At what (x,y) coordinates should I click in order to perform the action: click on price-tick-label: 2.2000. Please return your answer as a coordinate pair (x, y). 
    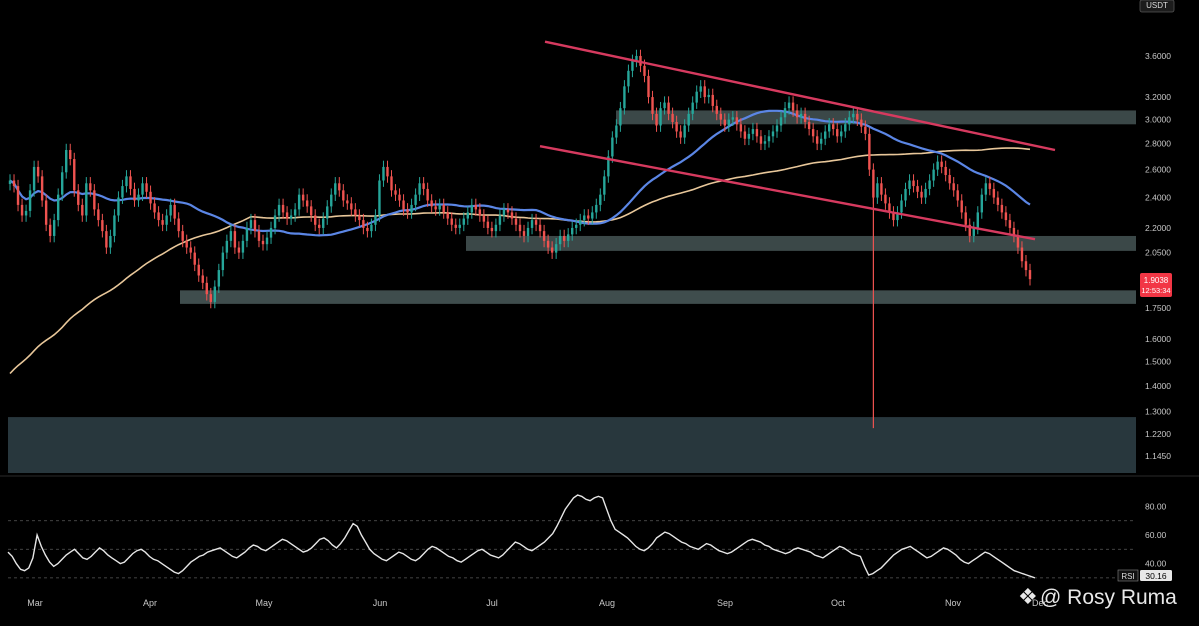
    Looking at the image, I should click on (1158, 228).